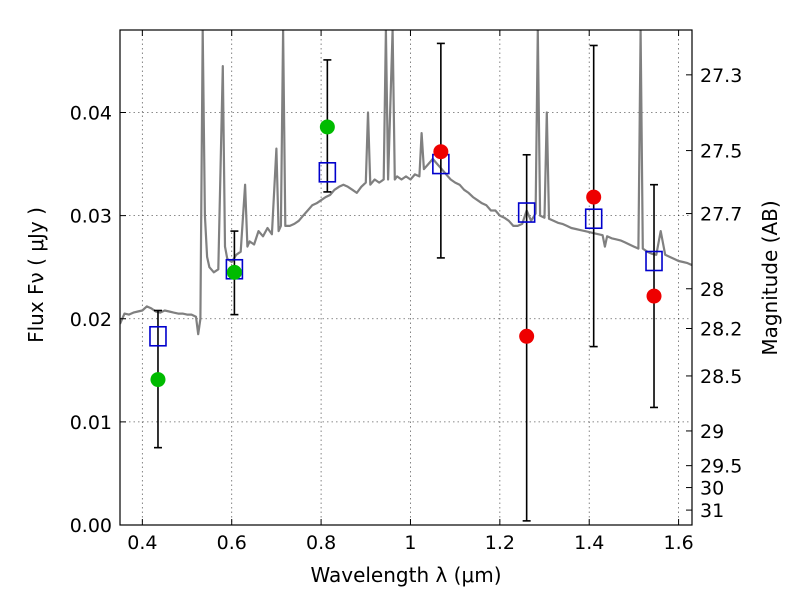  Describe the element at coordinates (721, 377) in the screenshot. I see `magnitude-tick-label: 28.5` at that location.